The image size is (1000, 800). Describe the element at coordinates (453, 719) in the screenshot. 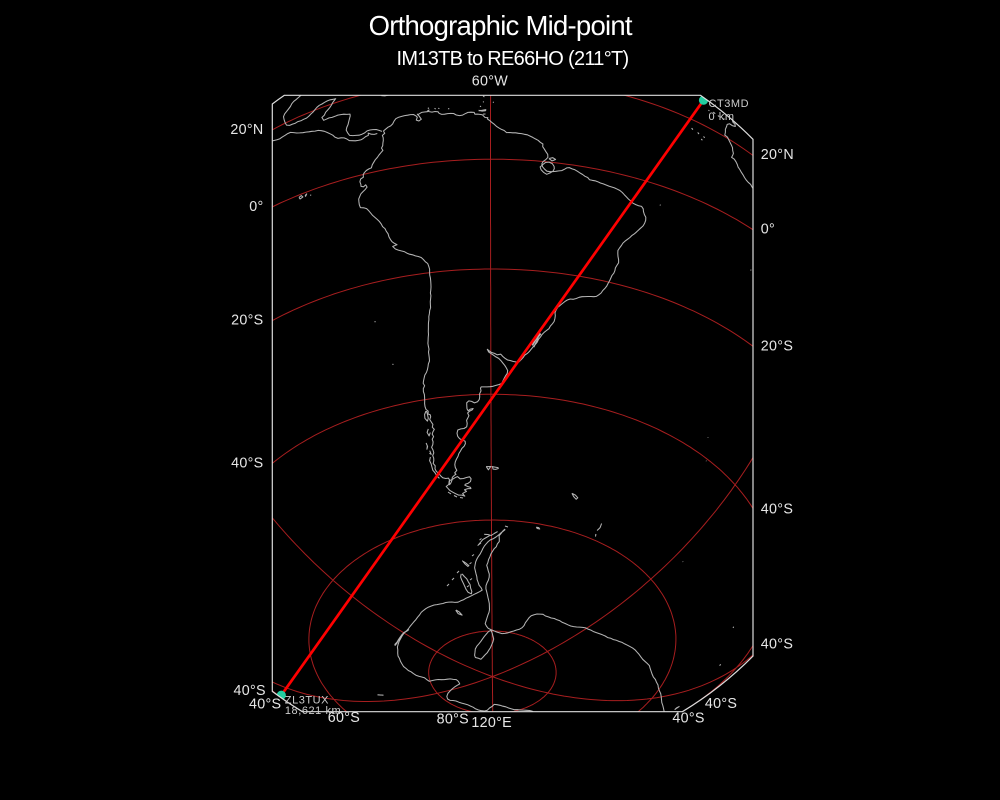

I see `svg-text: 80°S` at that location.